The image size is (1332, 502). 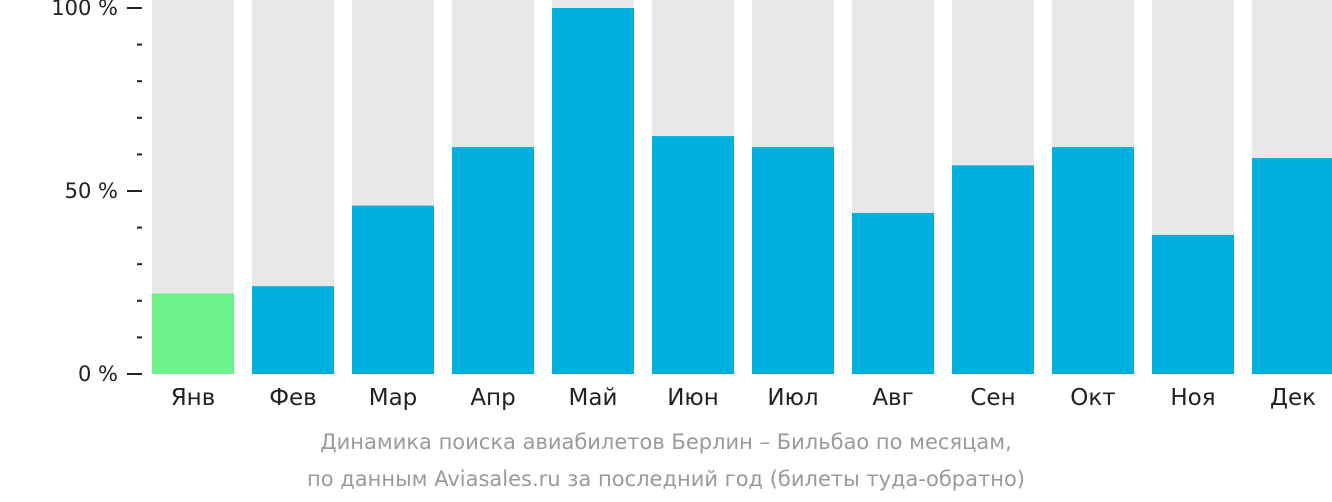 What do you see at coordinates (593, 398) in the screenshot?
I see `x-tick-label: Май` at bounding box center [593, 398].